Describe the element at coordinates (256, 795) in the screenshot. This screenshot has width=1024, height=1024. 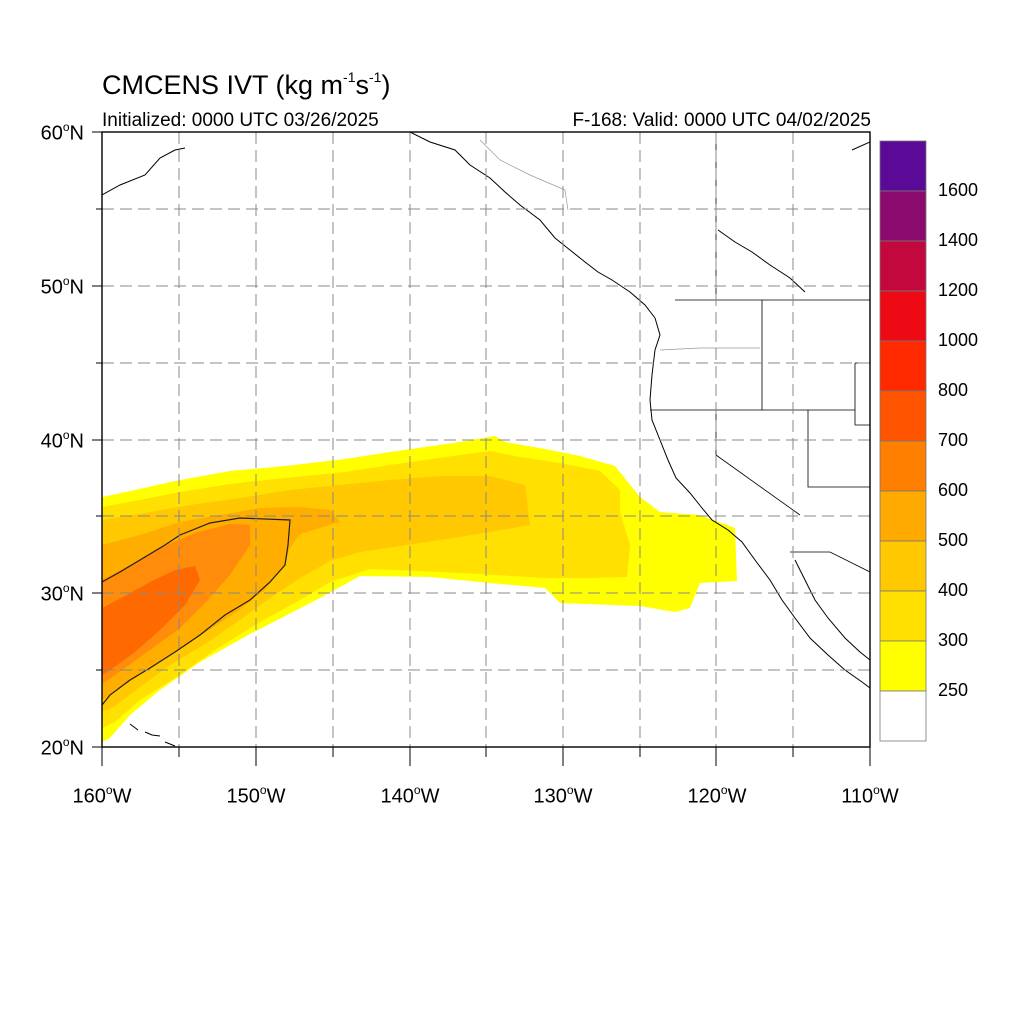
I see `lon-label-150w: 150oW` at that location.